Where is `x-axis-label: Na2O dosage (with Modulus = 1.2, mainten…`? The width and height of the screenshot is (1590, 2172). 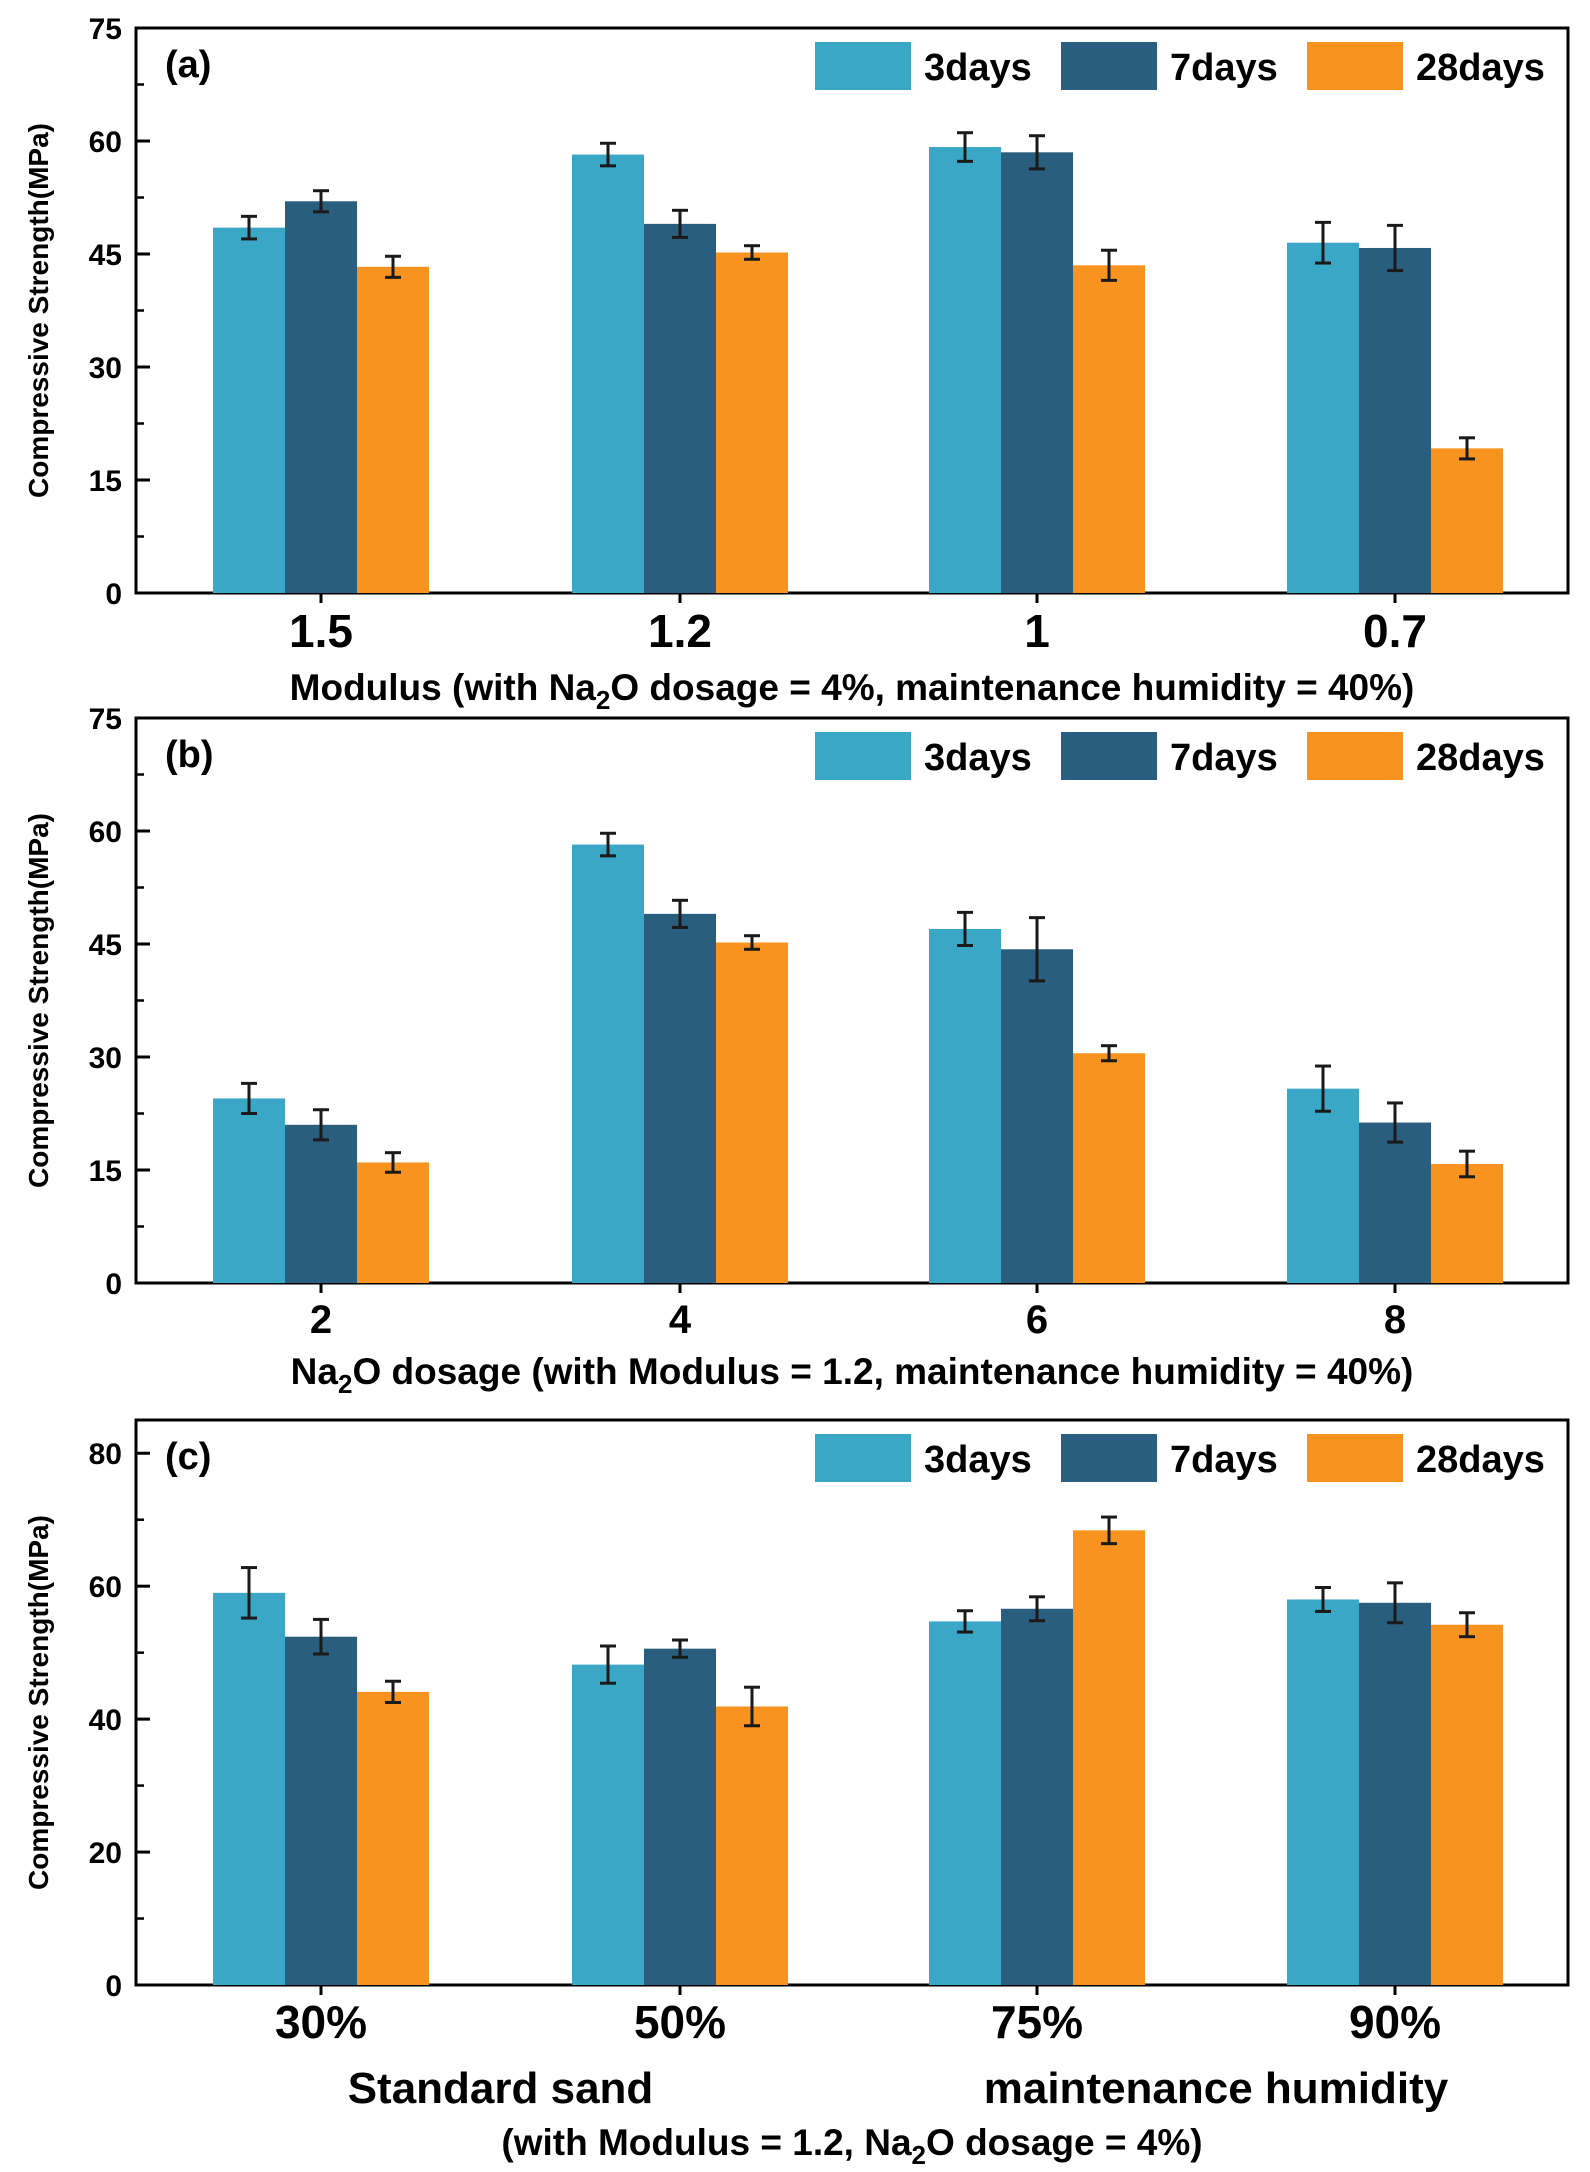 x-axis-label: Na2O dosage (with Modulus = 1.2, mainten… is located at coordinates (852, 1375).